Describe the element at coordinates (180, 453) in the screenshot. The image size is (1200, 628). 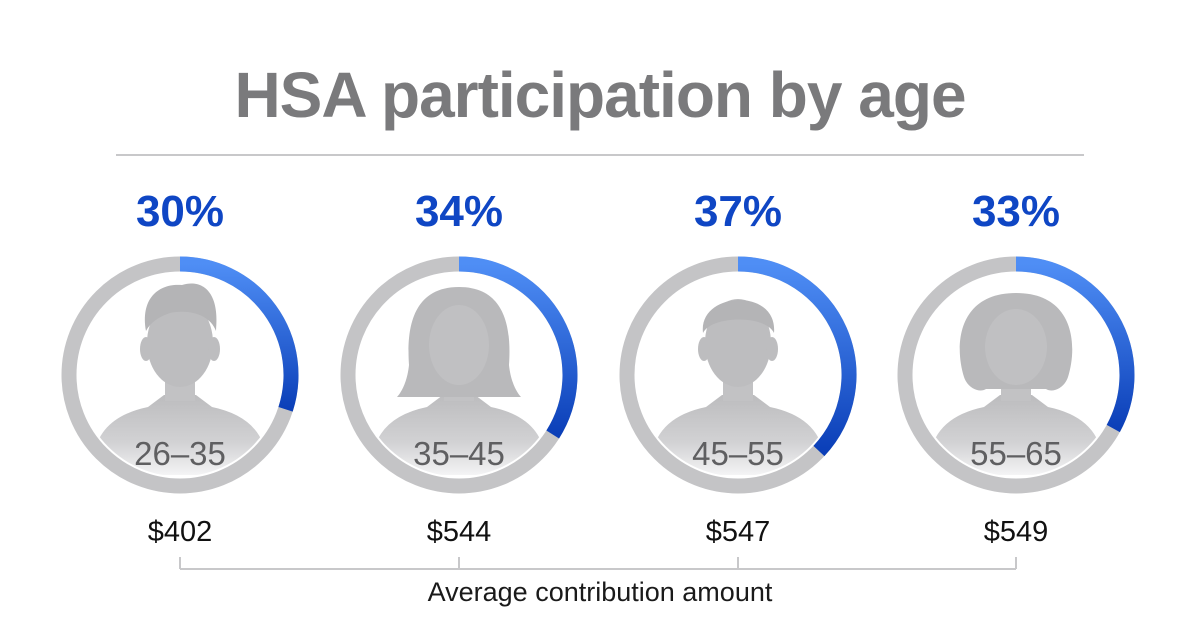
I see `age-label: 26–35` at that location.